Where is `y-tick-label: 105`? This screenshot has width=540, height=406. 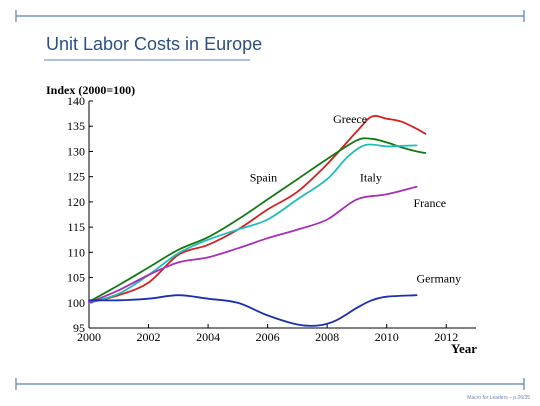 y-tick-label: 105 is located at coordinates (76, 278).